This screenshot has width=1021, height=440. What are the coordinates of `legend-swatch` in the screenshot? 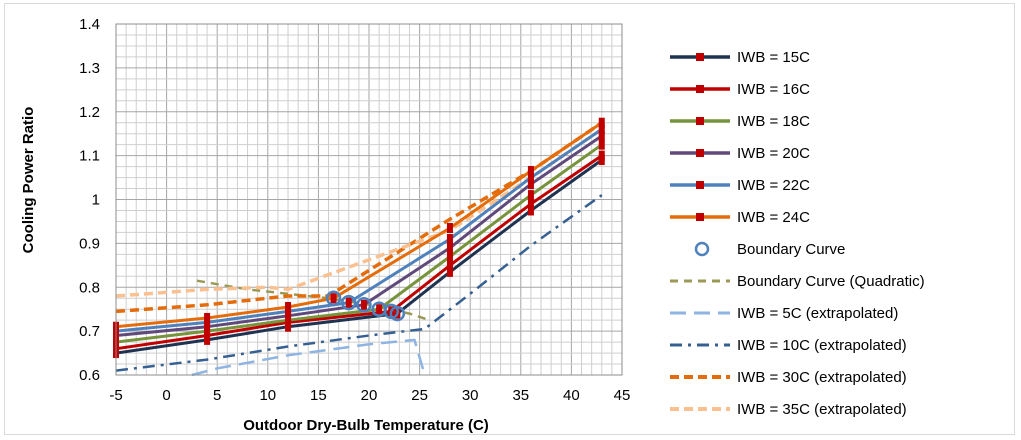 It's located at (702, 249).